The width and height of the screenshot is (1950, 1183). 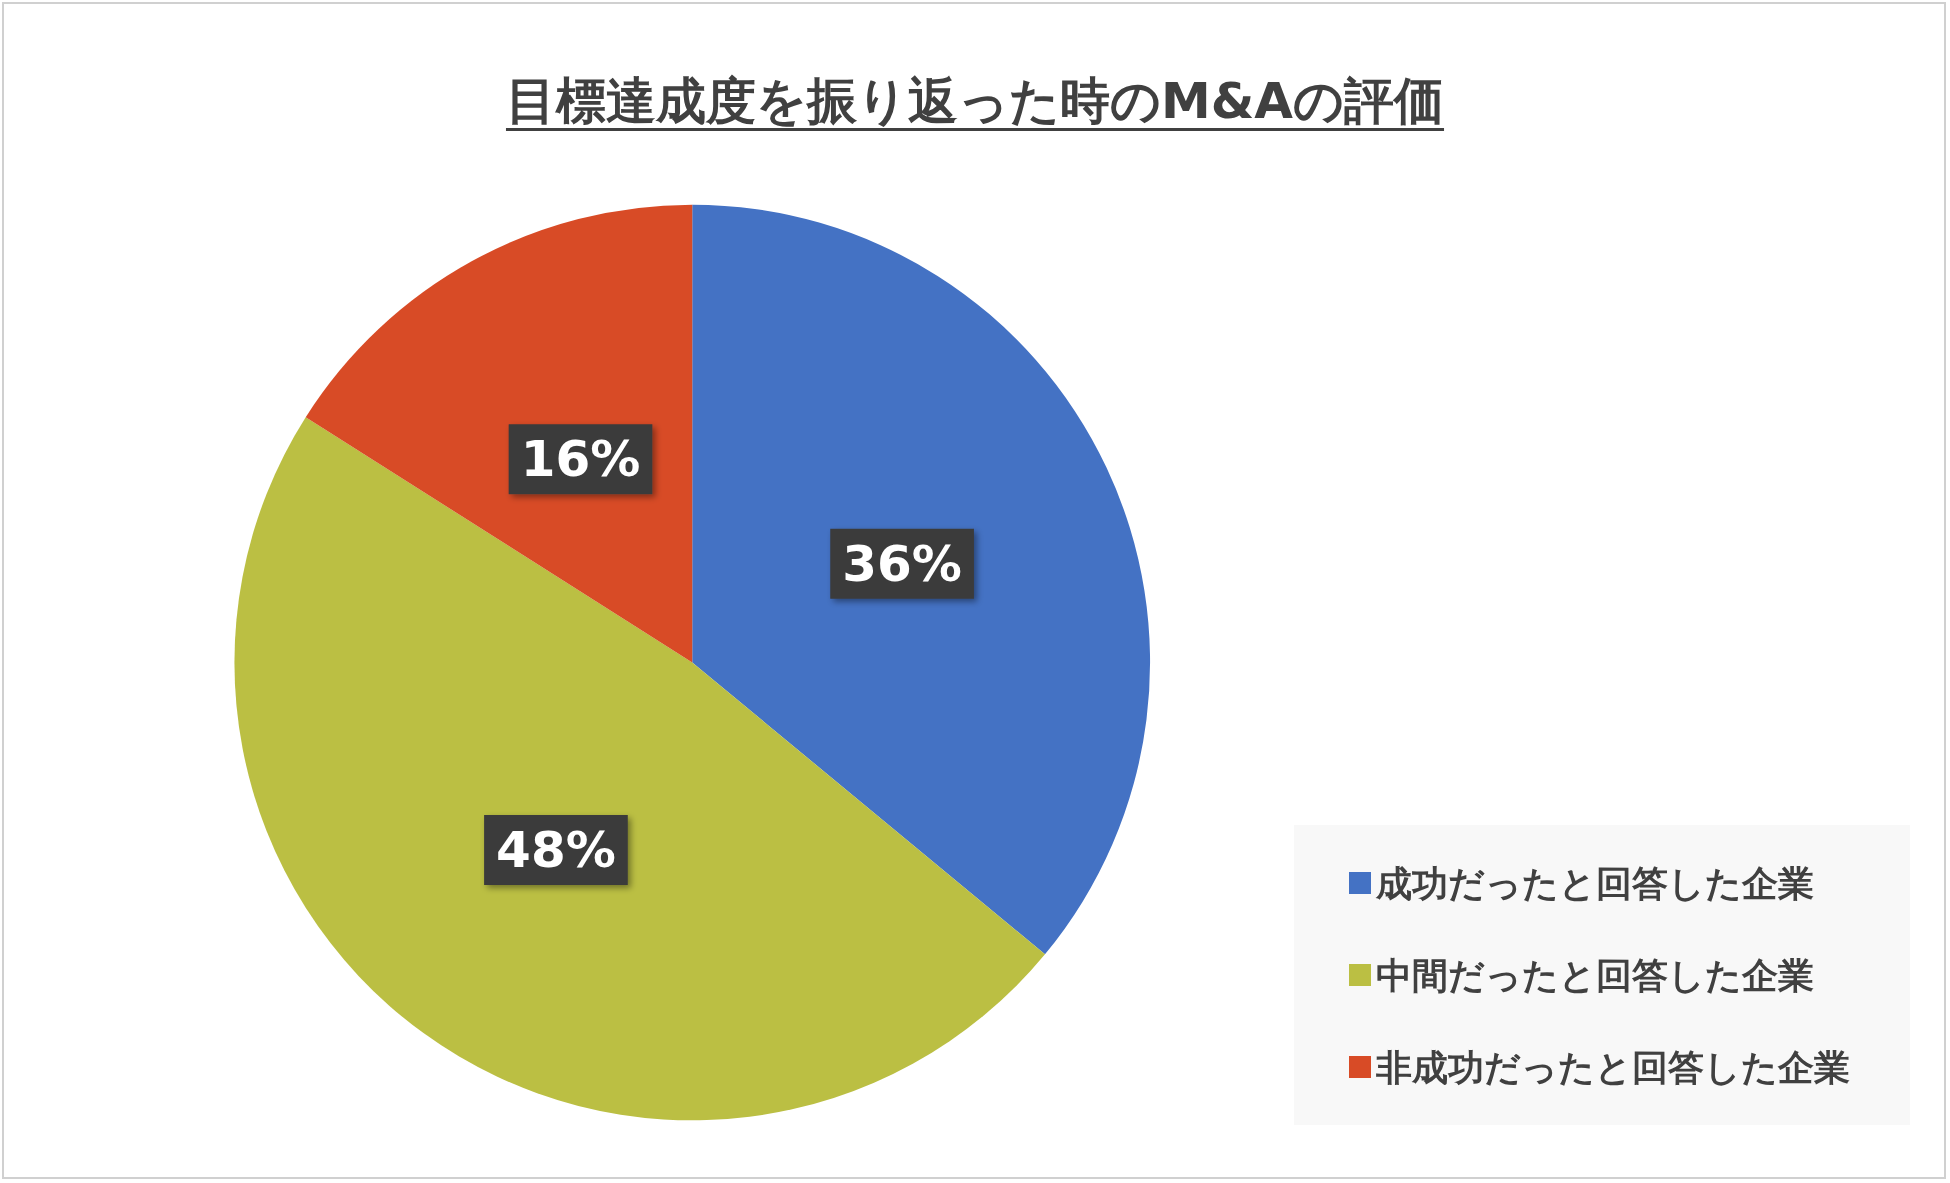 I want to click on data-label: 48%, so click(x=556, y=850).